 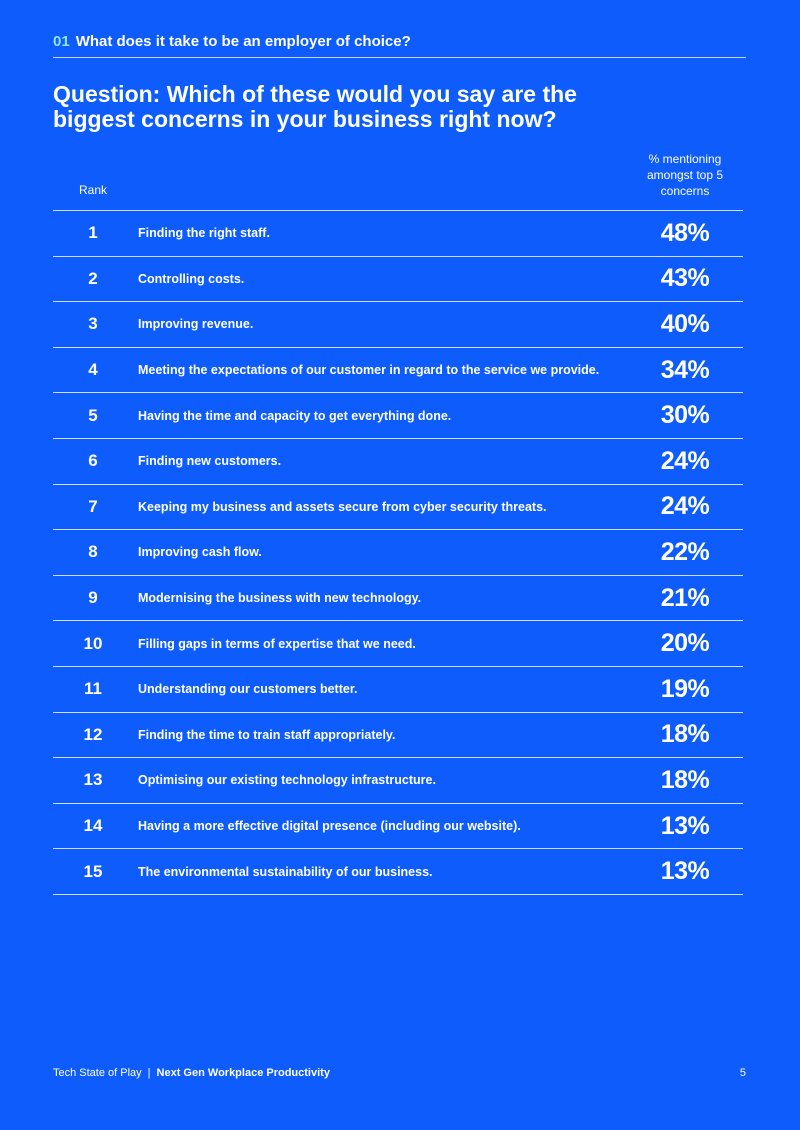 What do you see at coordinates (685, 597) in the screenshot?
I see `percent-cell: 21%` at bounding box center [685, 597].